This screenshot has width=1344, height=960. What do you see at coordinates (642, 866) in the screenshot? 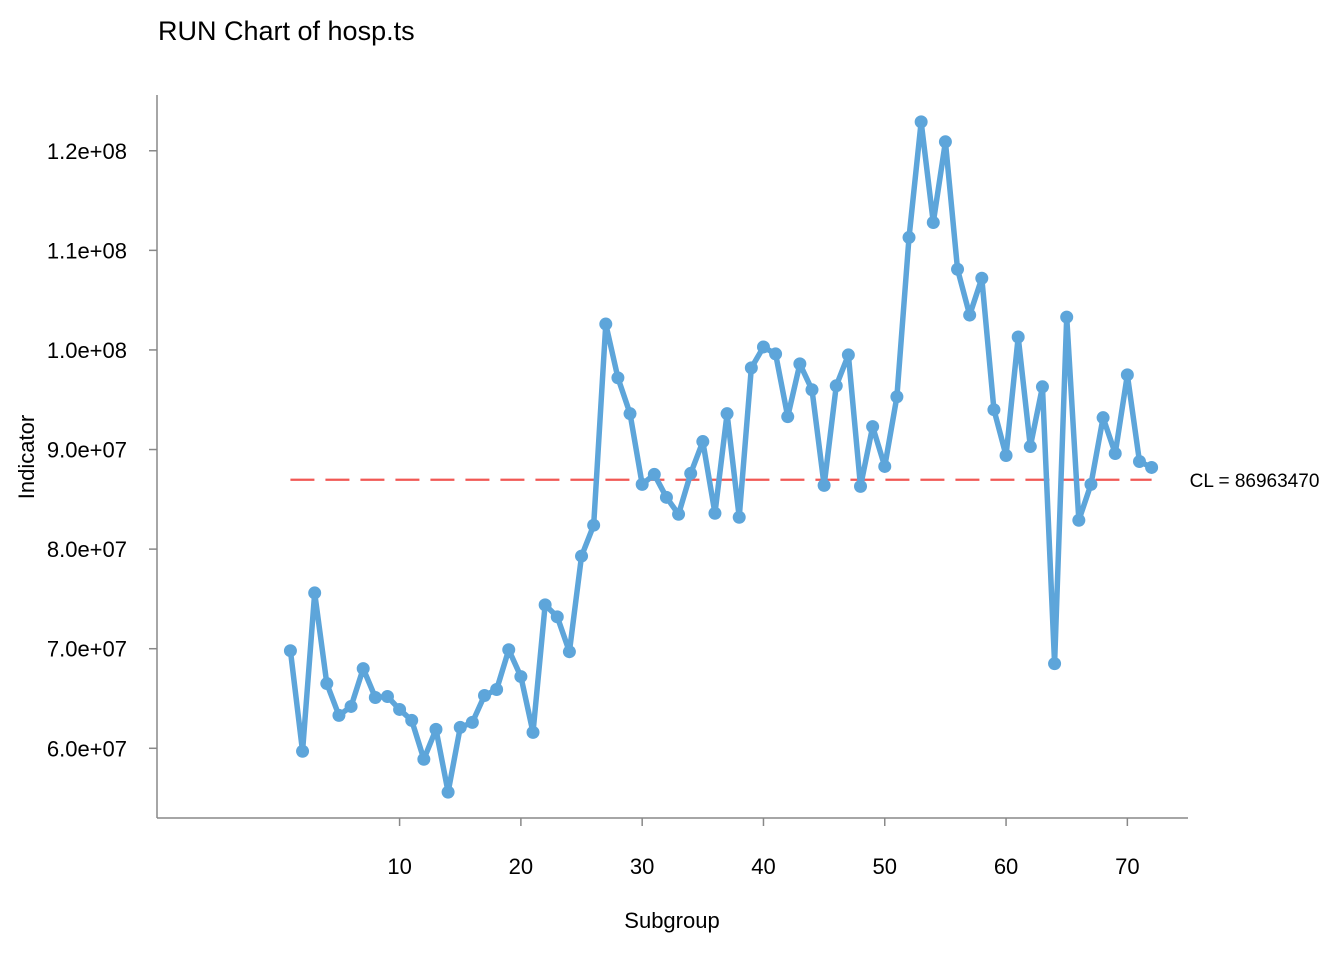
I see `x-tick-label: 30` at bounding box center [642, 866].